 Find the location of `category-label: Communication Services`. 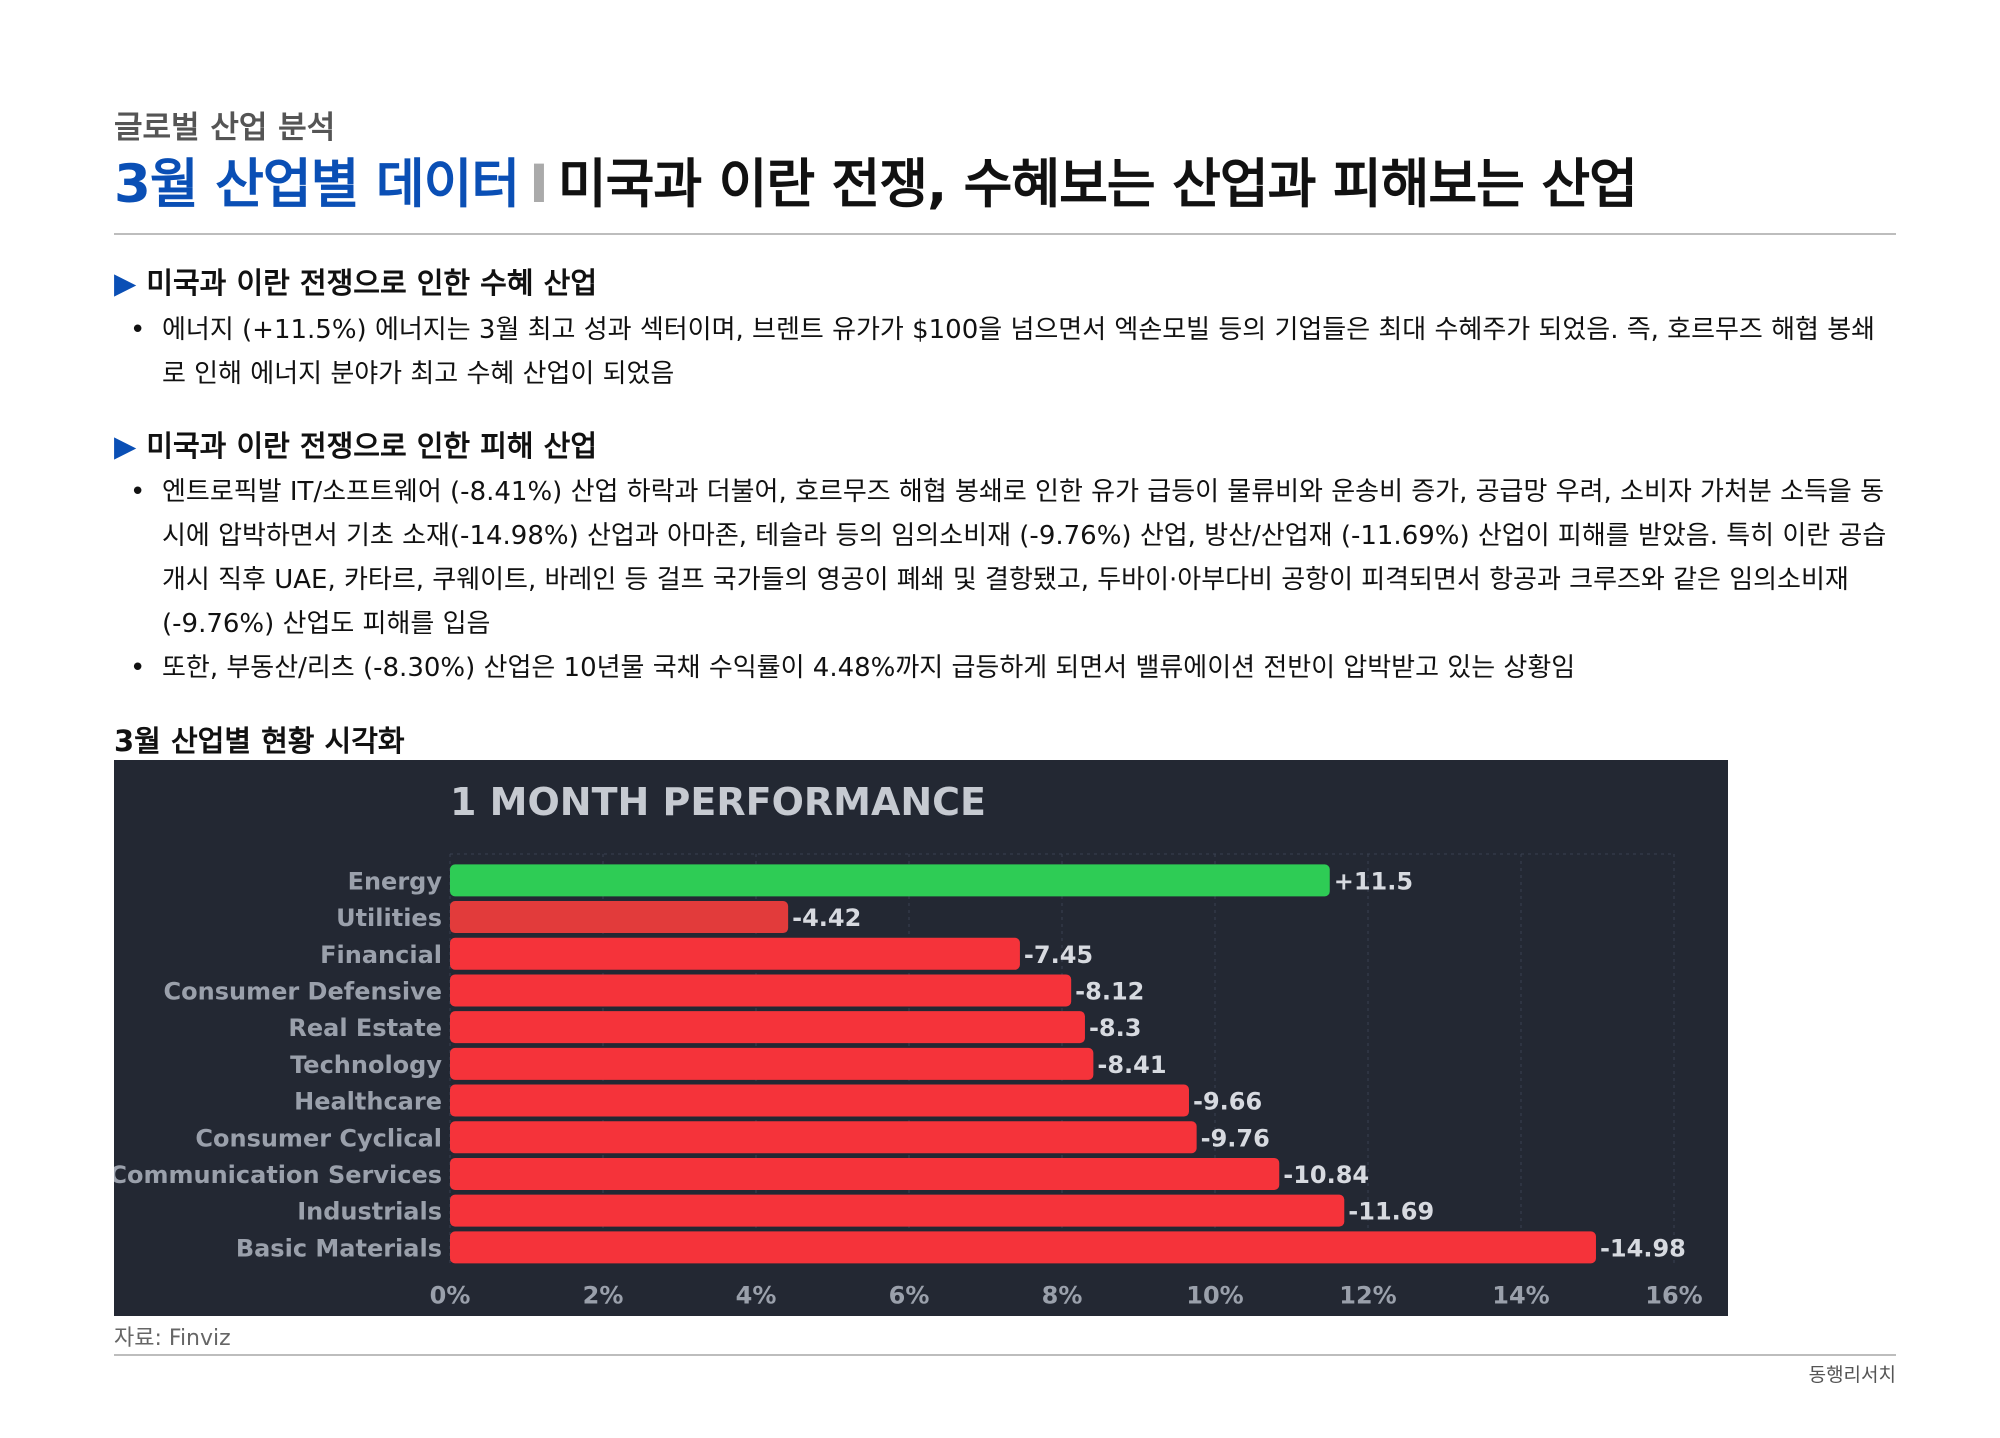

category-label: Communication Services is located at coordinates (278, 1175).